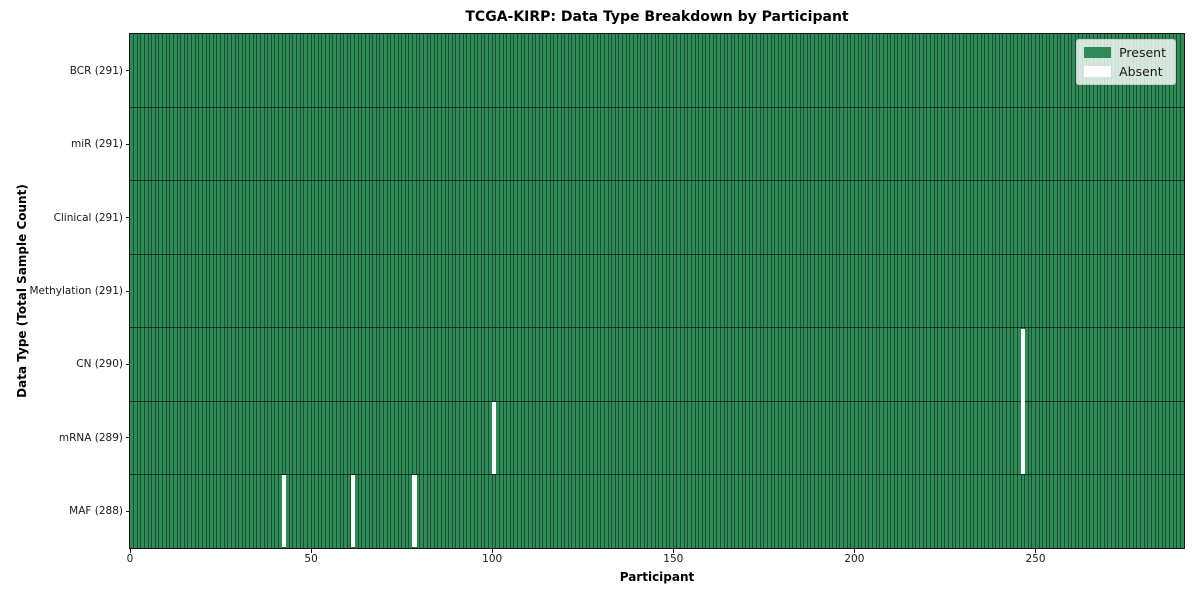  I want to click on x-axis-label: Participant, so click(657, 577).